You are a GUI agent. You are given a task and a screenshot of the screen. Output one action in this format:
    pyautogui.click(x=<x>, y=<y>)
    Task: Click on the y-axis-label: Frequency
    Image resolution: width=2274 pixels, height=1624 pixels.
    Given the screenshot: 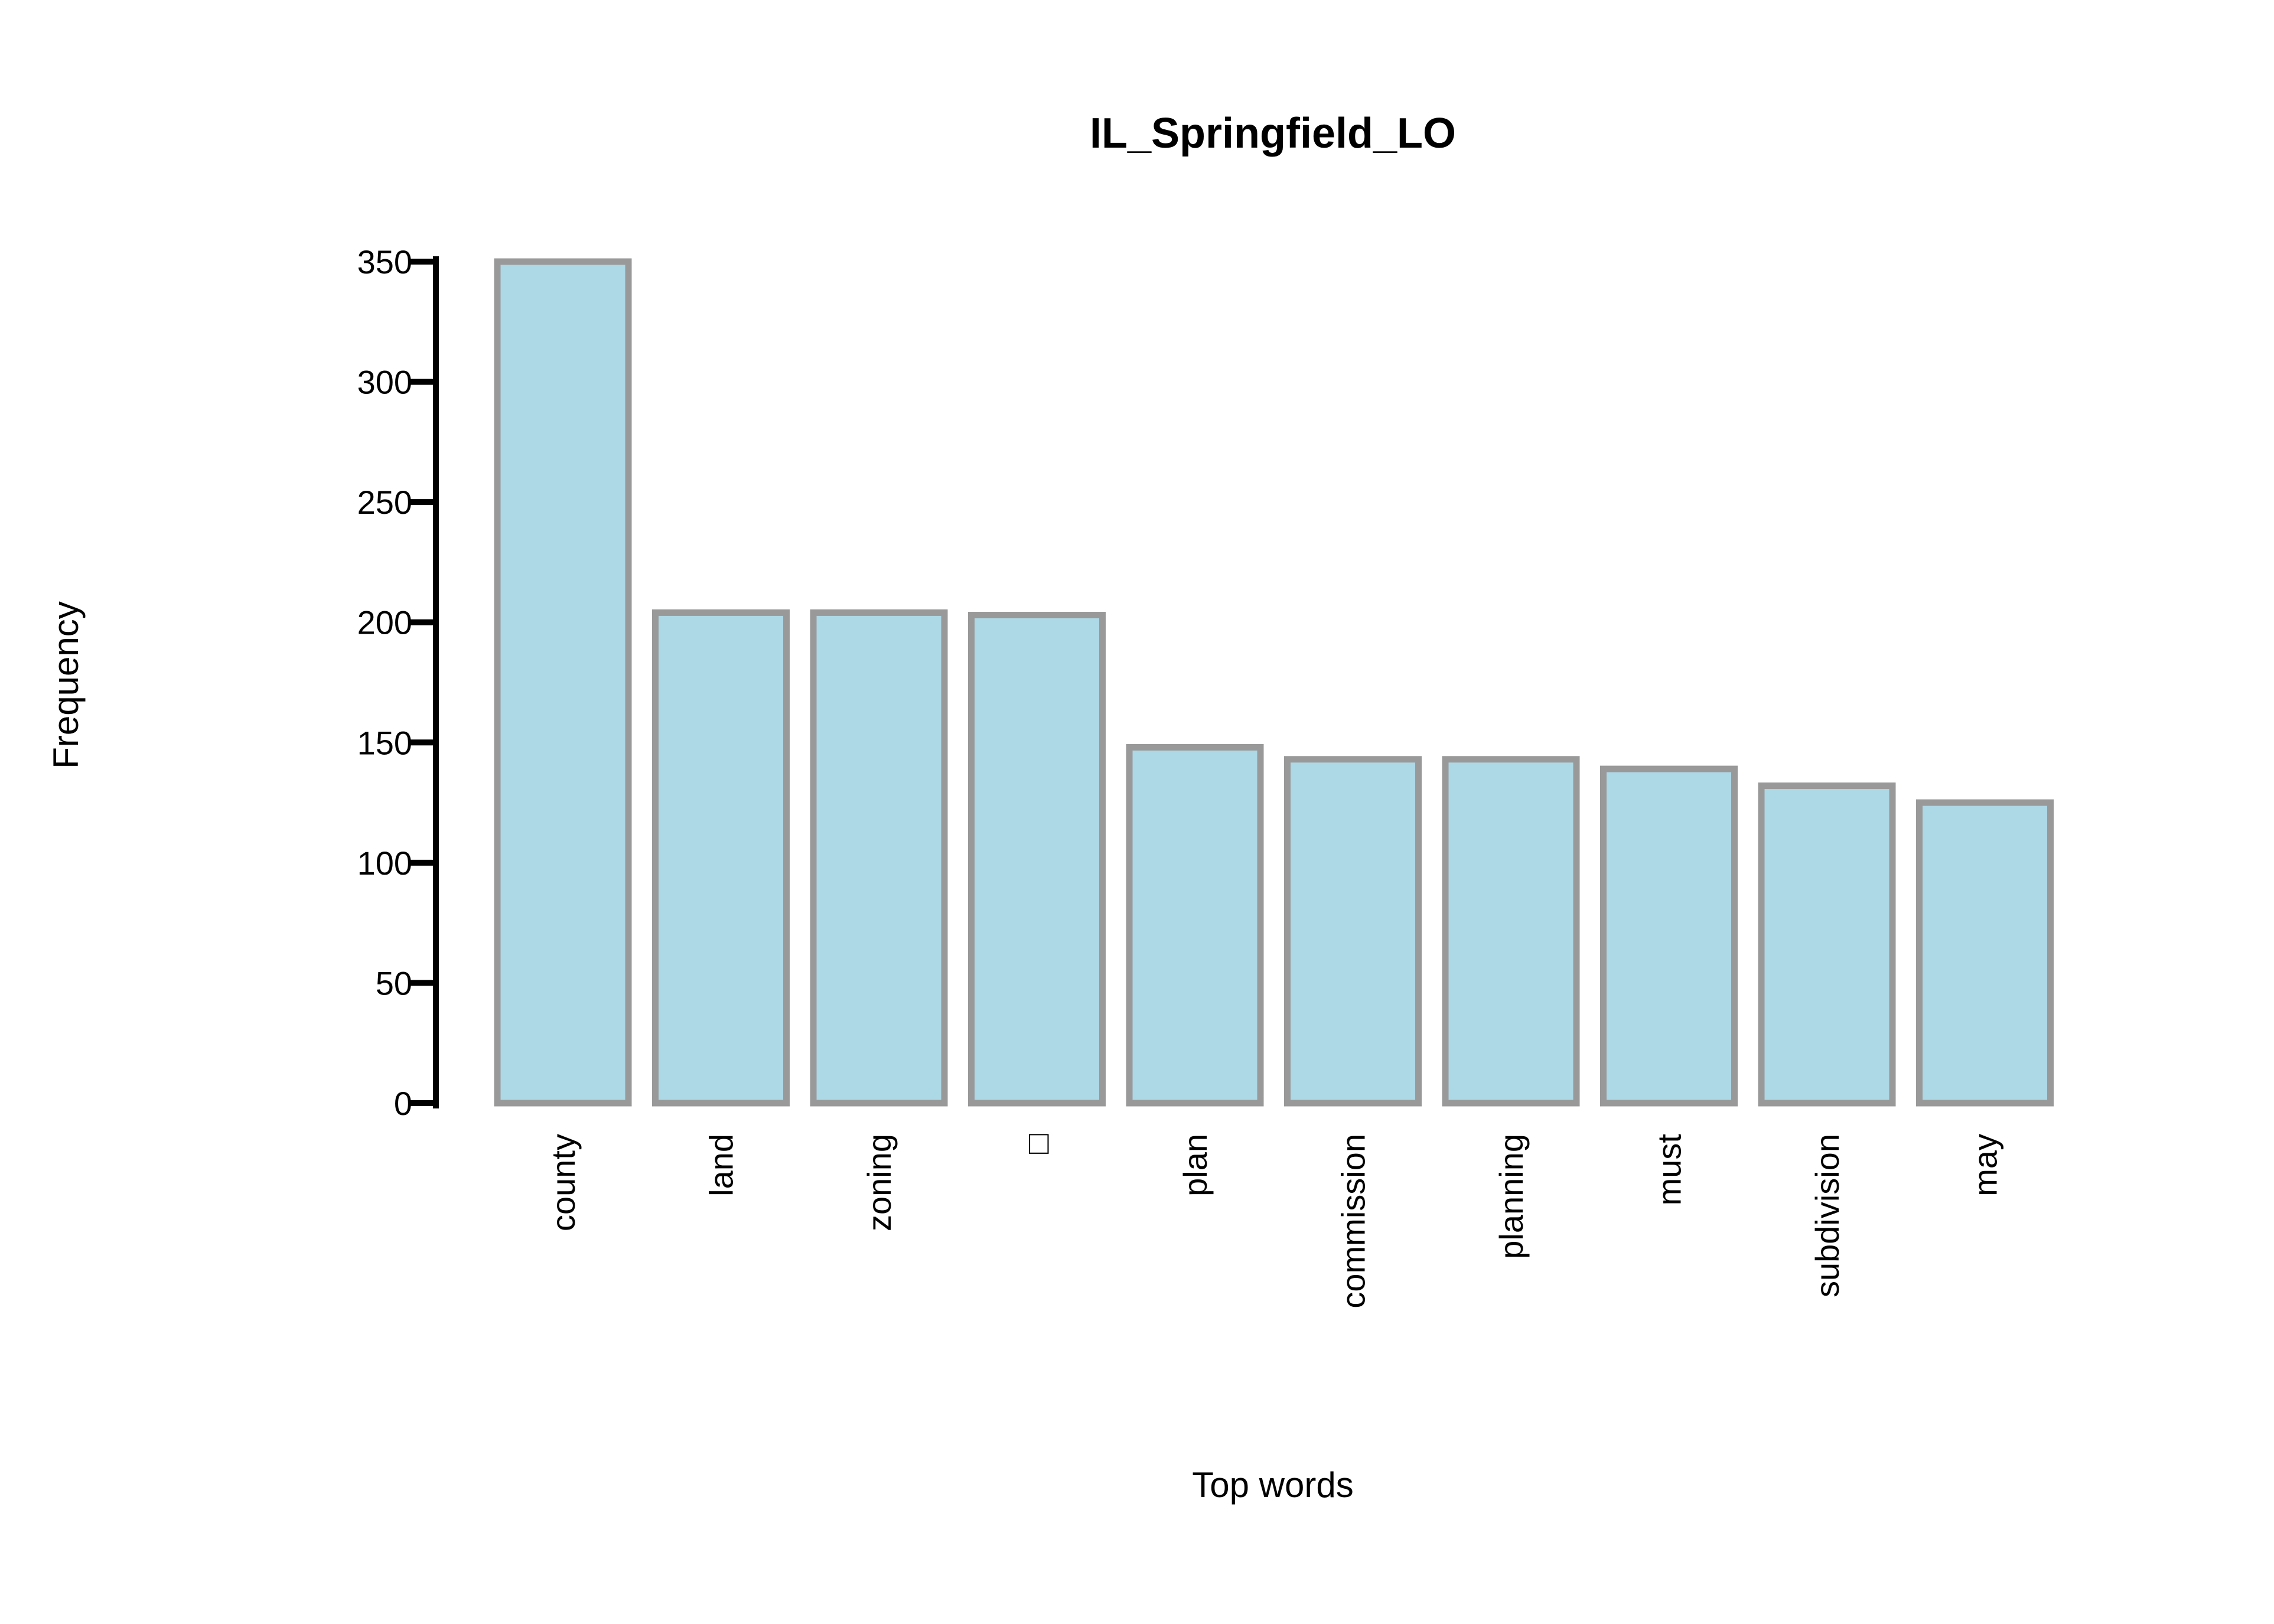 What is the action you would take?
    pyautogui.click(x=66, y=685)
    